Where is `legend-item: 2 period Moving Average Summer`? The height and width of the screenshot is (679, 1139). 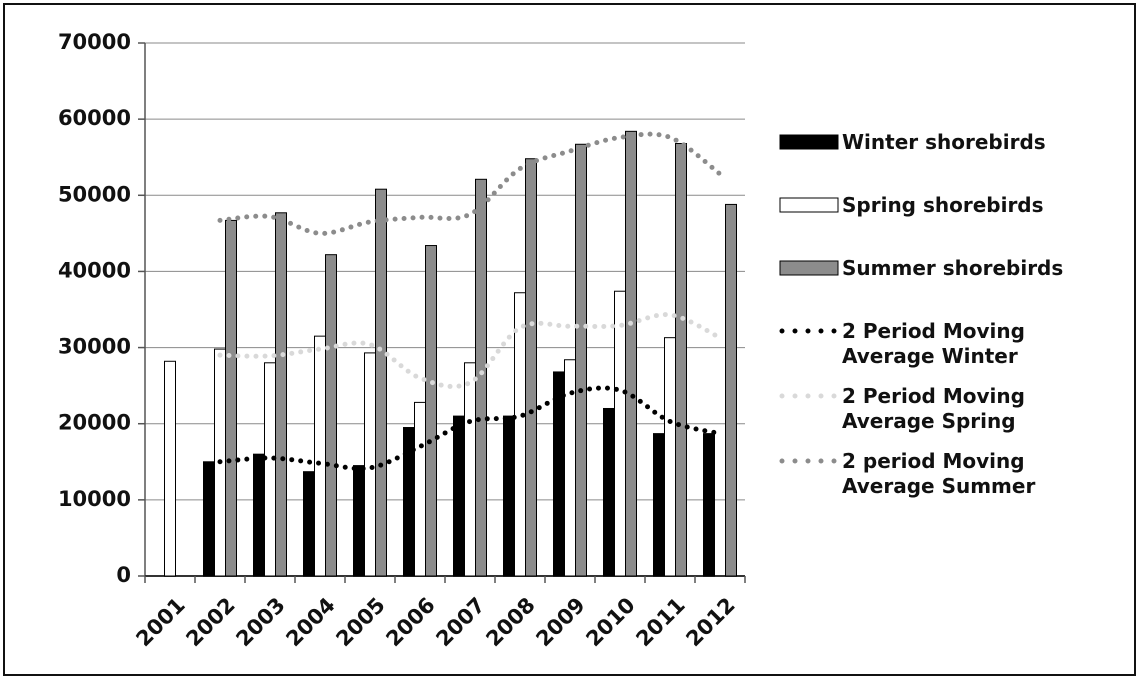
legend-item: 2 period Moving Average Summer is located at coordinates (928, 474).